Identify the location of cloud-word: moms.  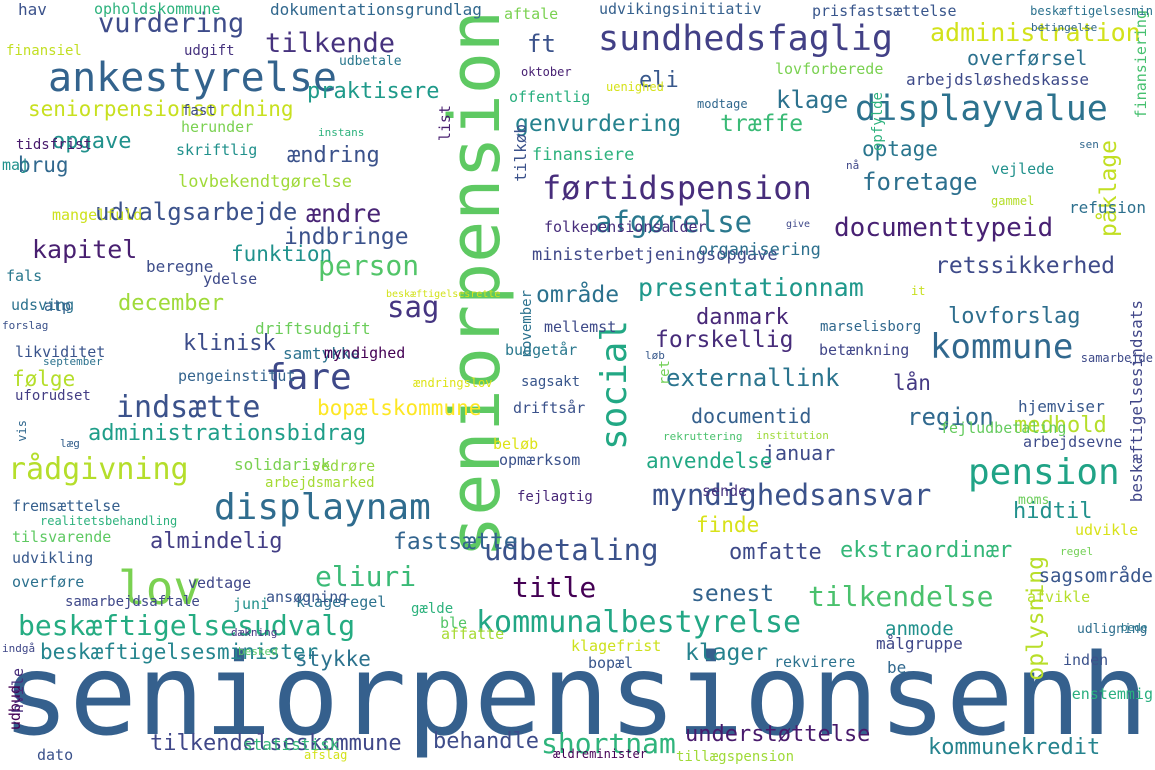
(1034, 500).